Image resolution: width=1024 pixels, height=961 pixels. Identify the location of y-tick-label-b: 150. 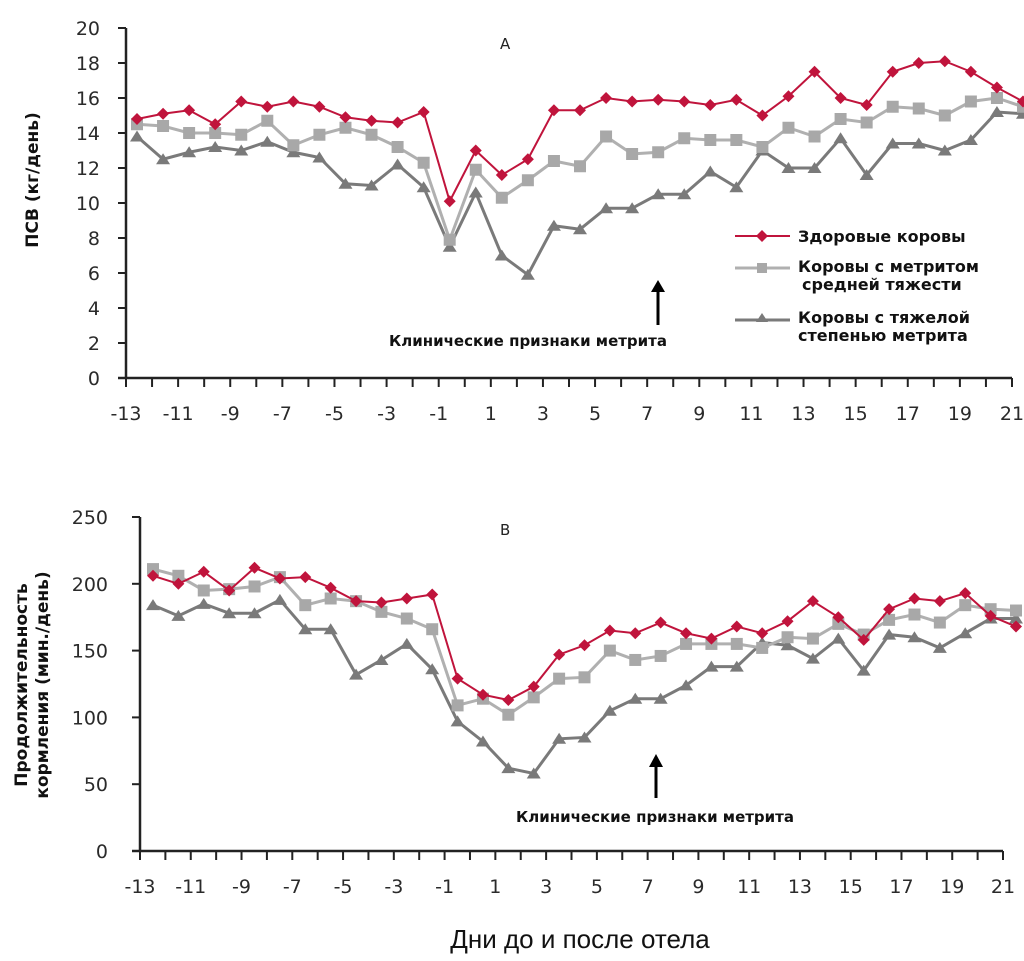
(90, 652).